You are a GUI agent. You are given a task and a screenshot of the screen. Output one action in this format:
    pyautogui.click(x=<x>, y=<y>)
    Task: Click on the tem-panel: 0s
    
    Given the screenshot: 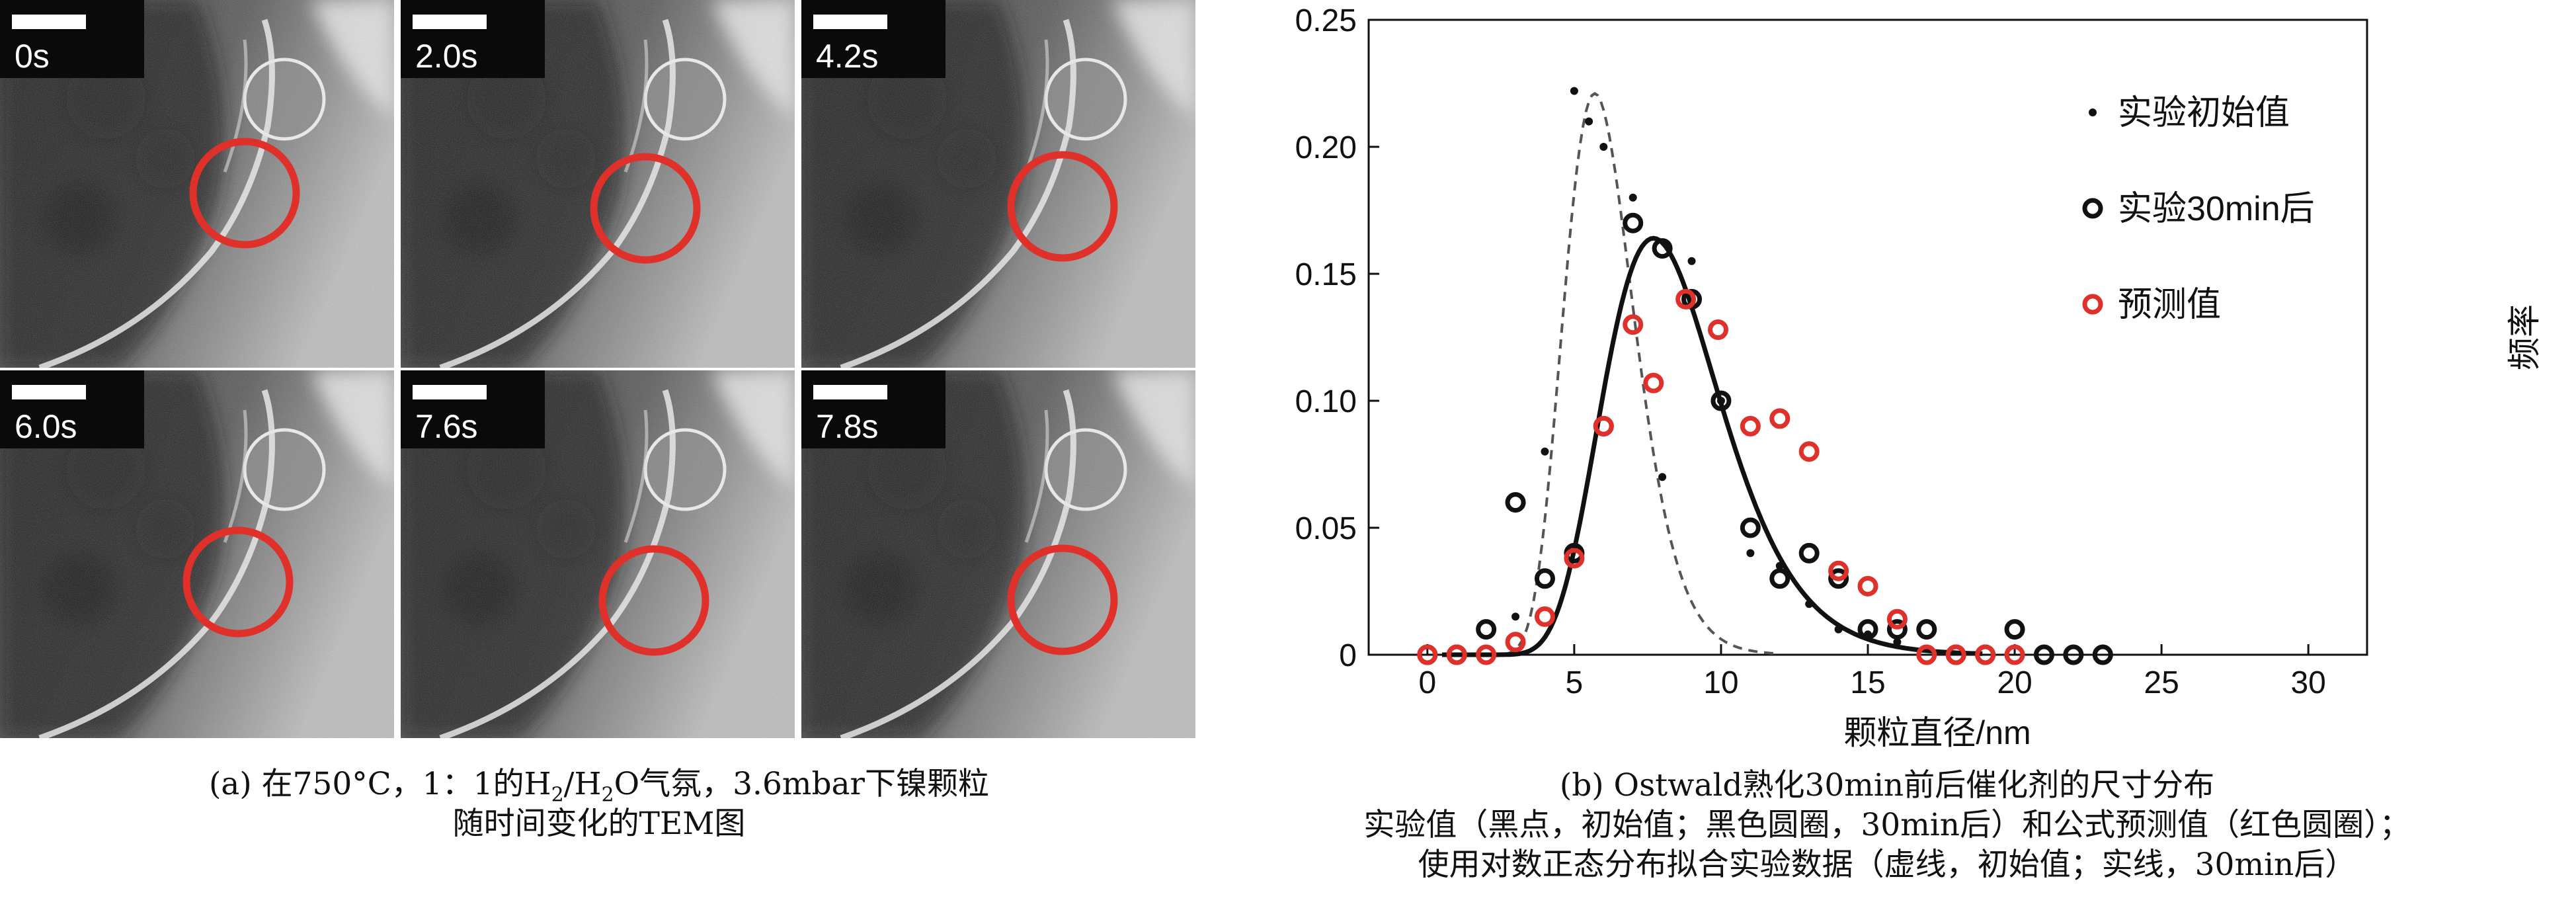 What is the action you would take?
    pyautogui.click(x=197, y=184)
    